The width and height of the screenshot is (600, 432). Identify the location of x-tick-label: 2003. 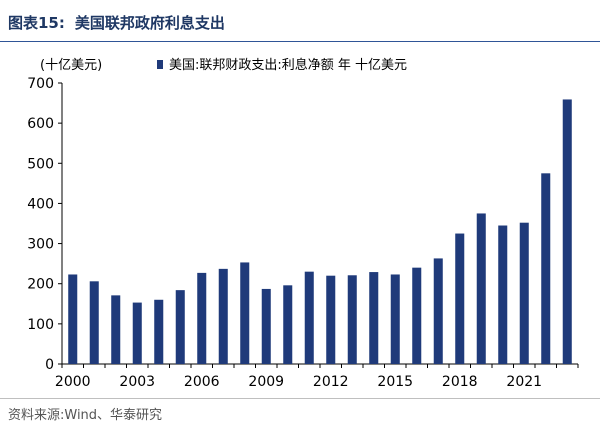
(137, 382).